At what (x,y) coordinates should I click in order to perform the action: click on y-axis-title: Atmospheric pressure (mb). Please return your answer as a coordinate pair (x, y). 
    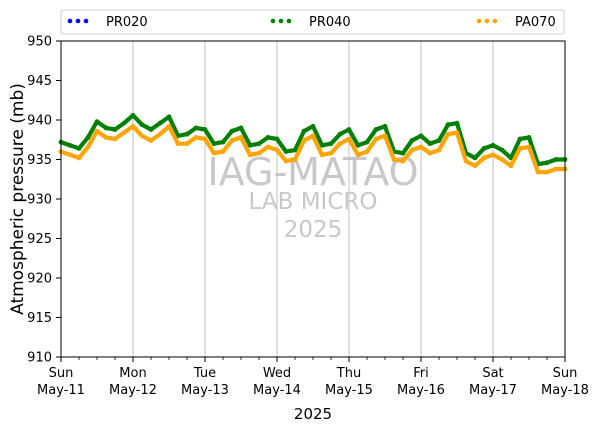
    Looking at the image, I should click on (18, 199).